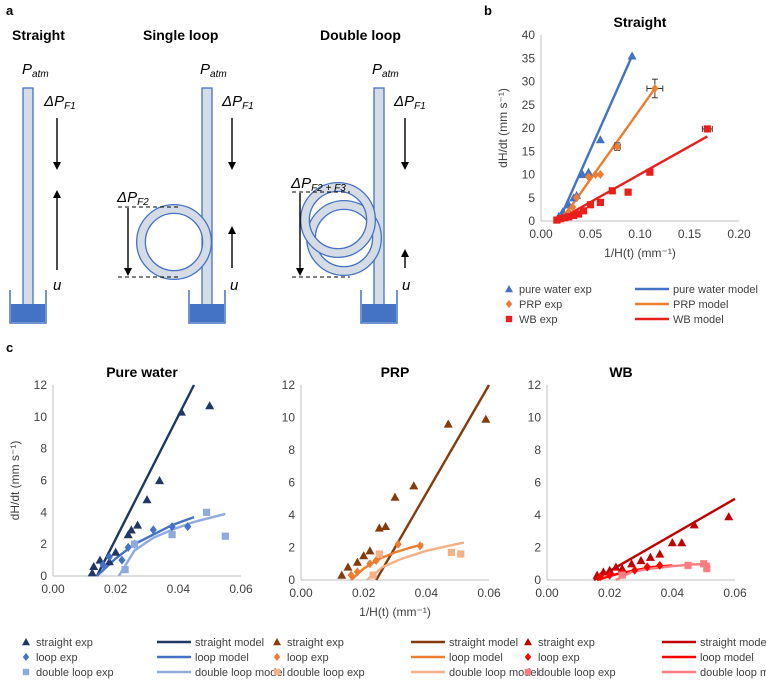 The image size is (766, 681). I want to click on pure-water-ytick-label: 4, so click(43, 512).